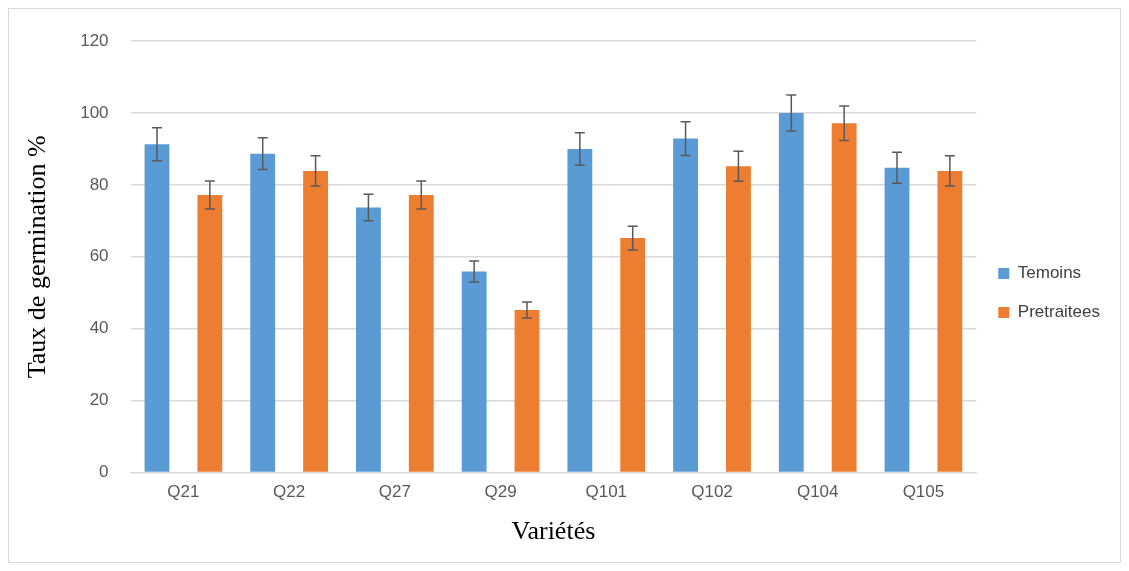  I want to click on x-tick-label: Q104, so click(817, 492).